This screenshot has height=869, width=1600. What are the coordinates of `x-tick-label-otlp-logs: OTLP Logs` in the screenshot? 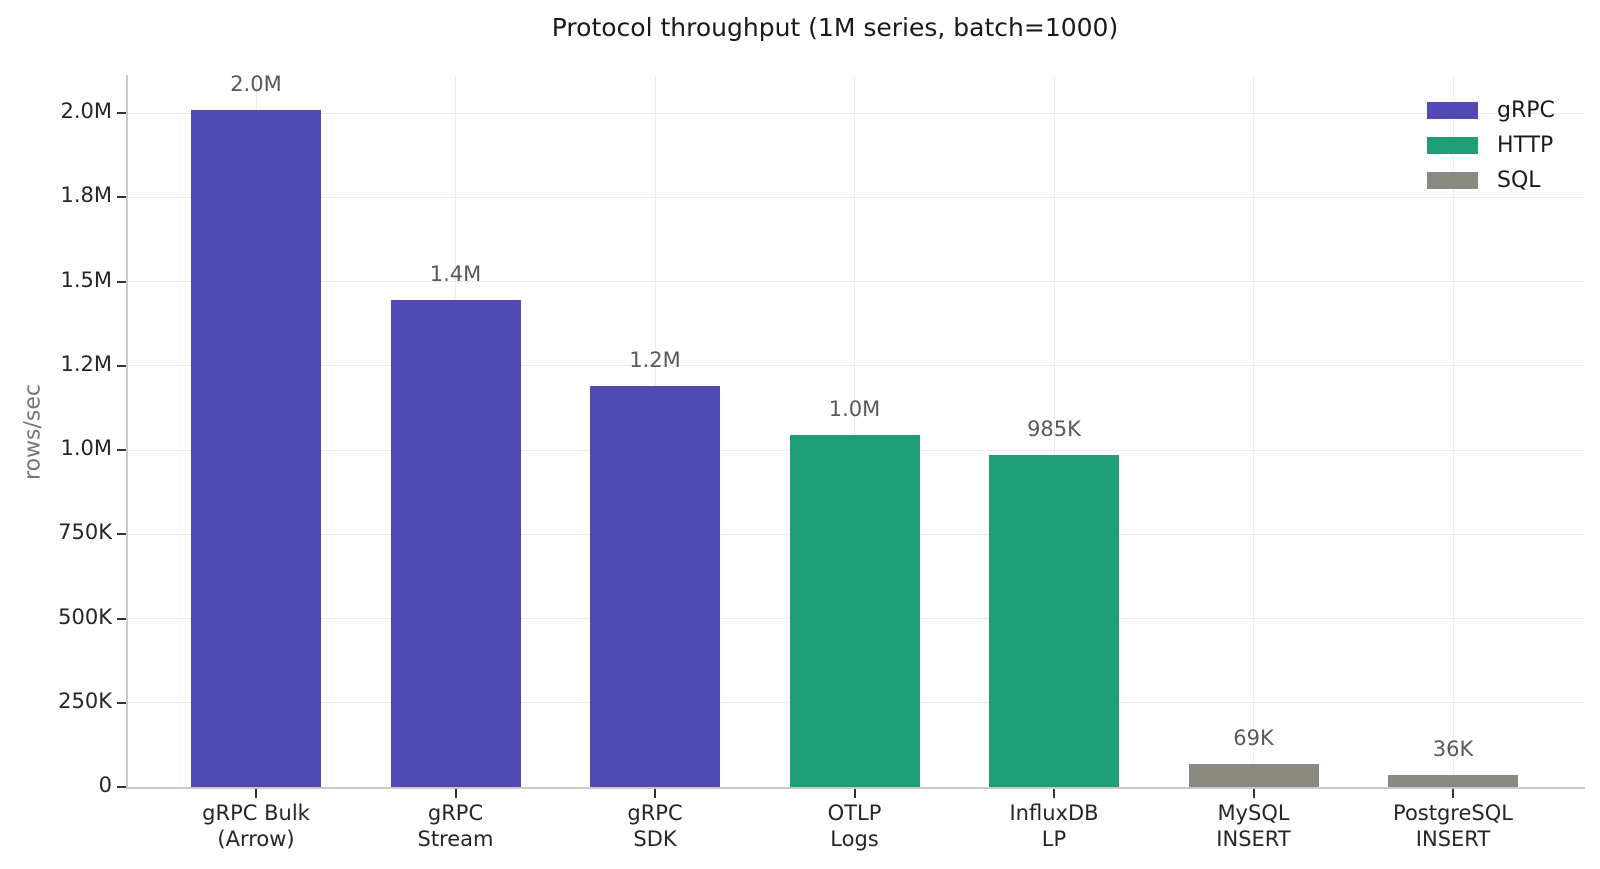 It's located at (854, 826).